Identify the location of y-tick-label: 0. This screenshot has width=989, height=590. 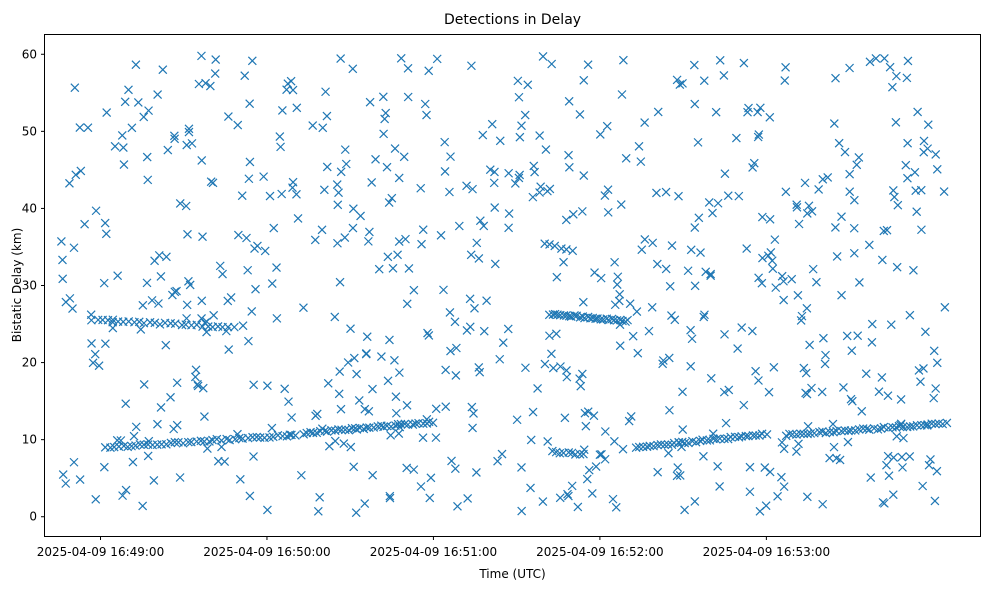
(33, 517).